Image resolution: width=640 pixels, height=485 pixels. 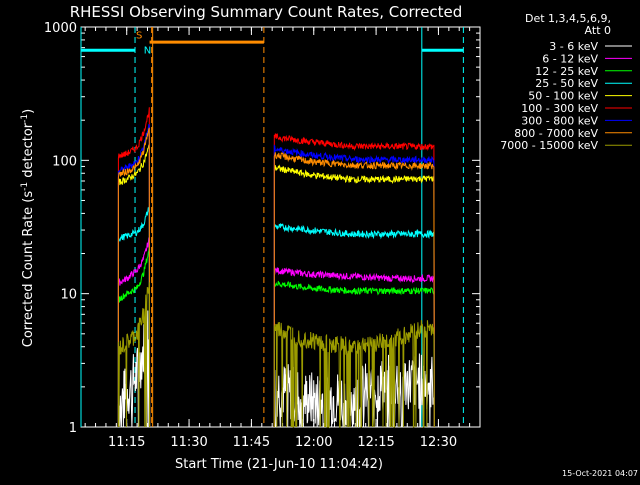 What do you see at coordinates (566, 71) in the screenshot?
I see `legend-entry-label: 12 - 25 keV` at bounding box center [566, 71].